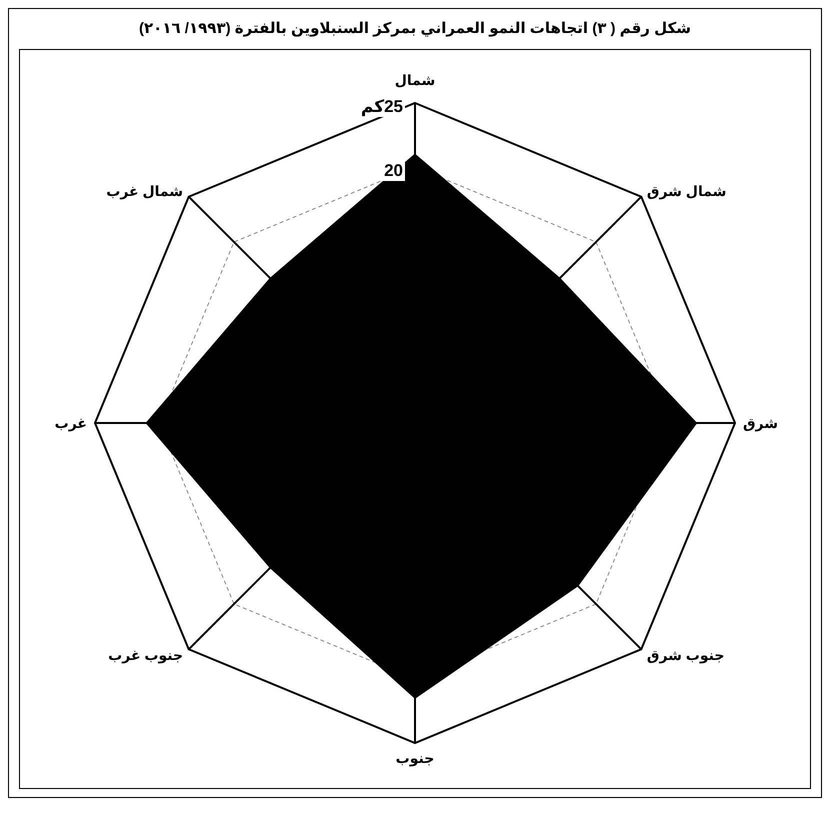  What do you see at coordinates (415, 80) in the screenshot?
I see `spoke-label: شمال` at bounding box center [415, 80].